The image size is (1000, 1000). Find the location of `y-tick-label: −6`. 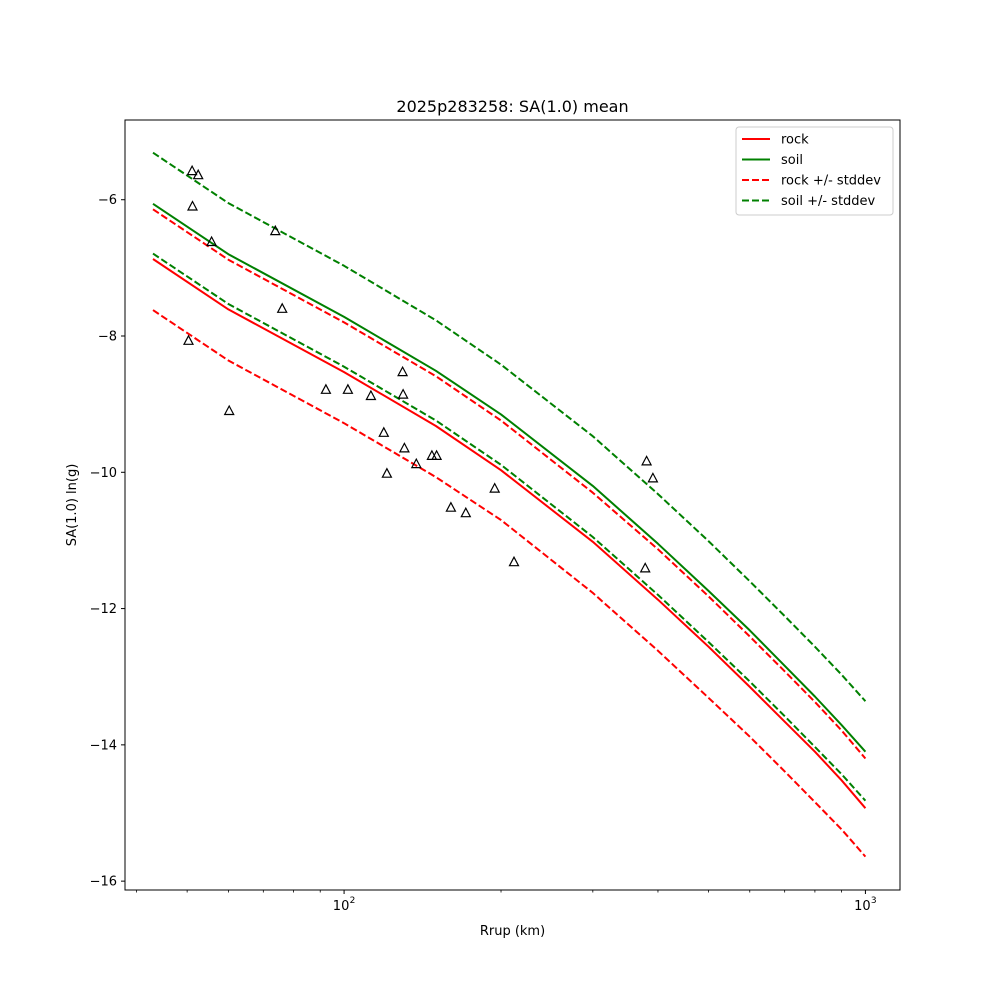

y-tick-label: −6 is located at coordinates (107, 200).